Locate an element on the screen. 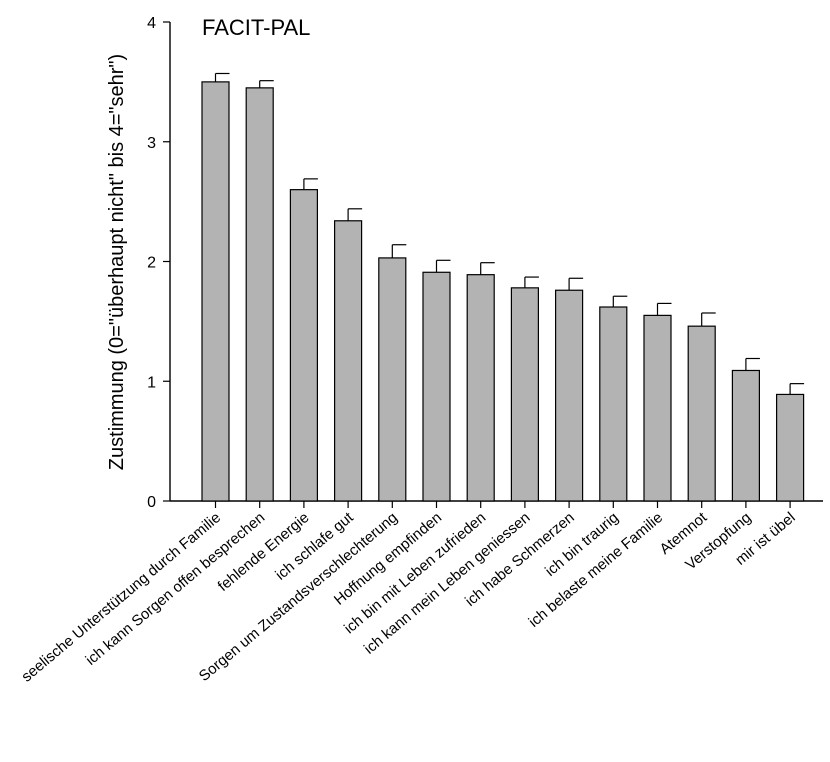  category-label: seelische Unterstützung durch Familie is located at coordinates (121, 597).